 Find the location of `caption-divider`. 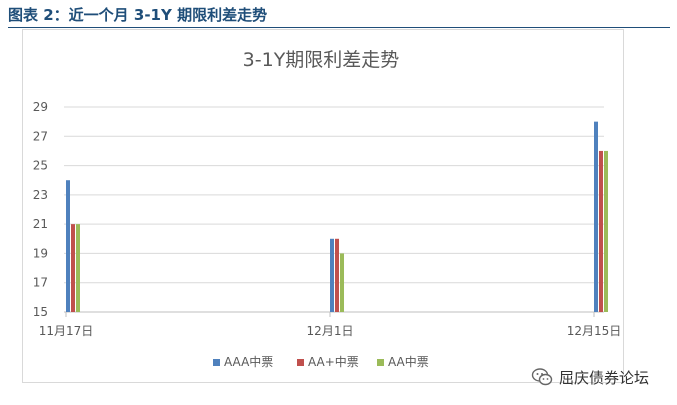

caption-divider is located at coordinates (339, 27).